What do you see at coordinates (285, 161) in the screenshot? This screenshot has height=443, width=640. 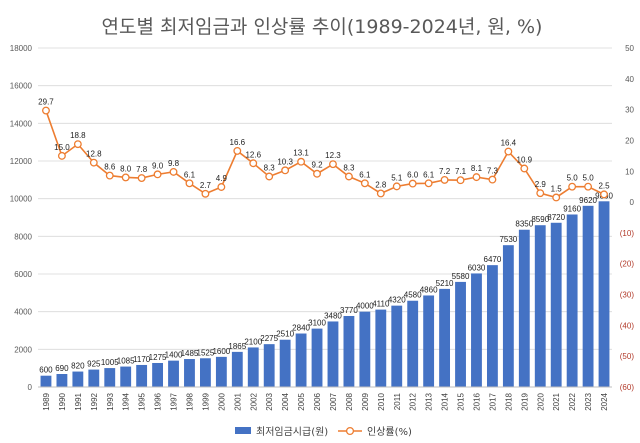 I see `rate-value-label: 10.3` at bounding box center [285, 161].